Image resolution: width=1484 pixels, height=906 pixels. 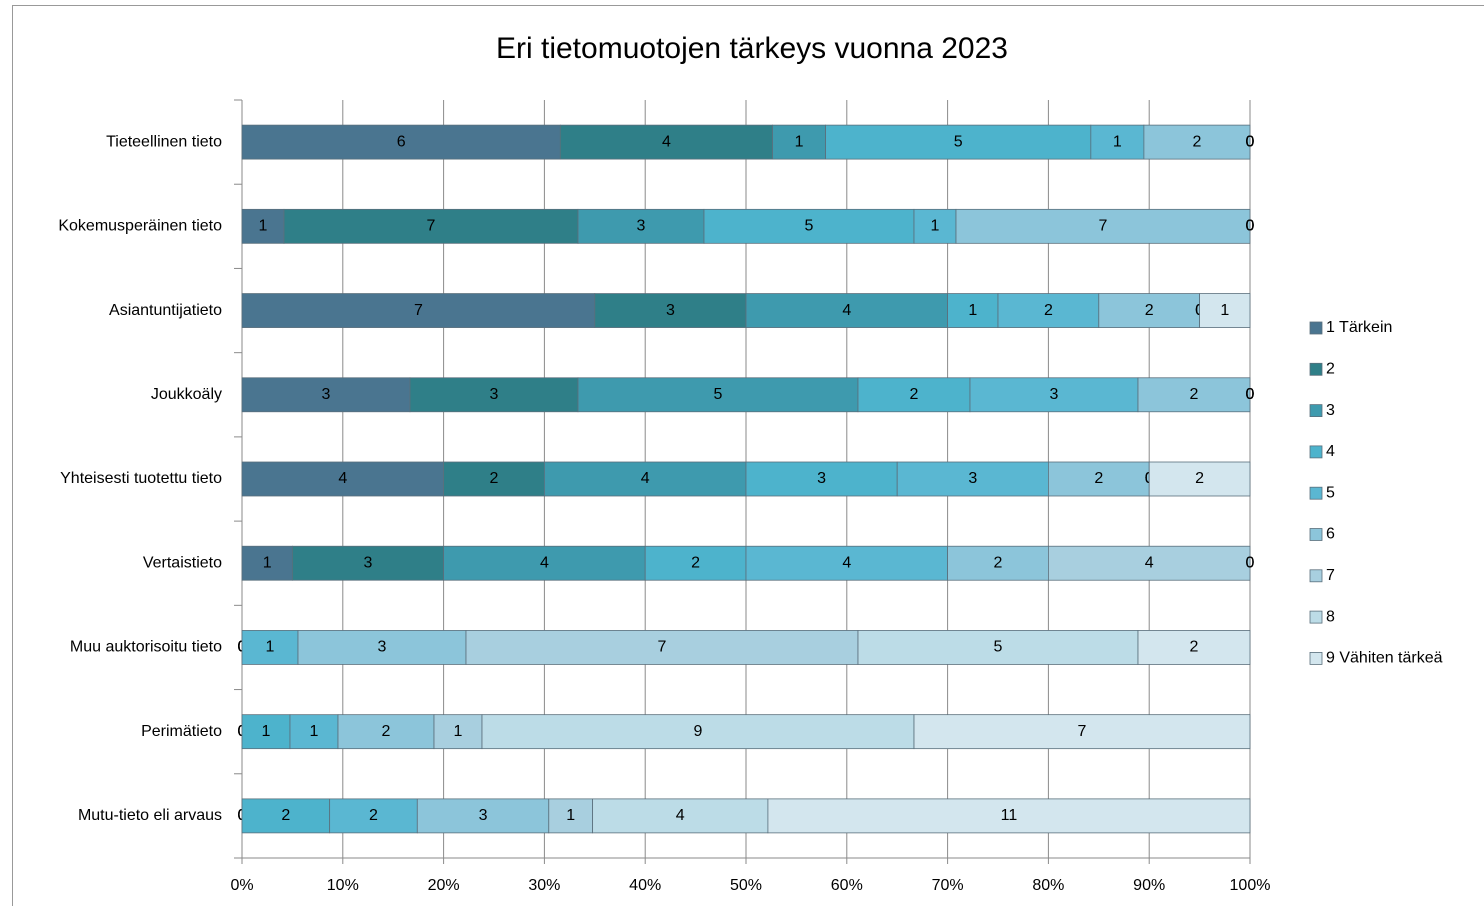 I want to click on x-tick-label: 0%, so click(x=241, y=885).